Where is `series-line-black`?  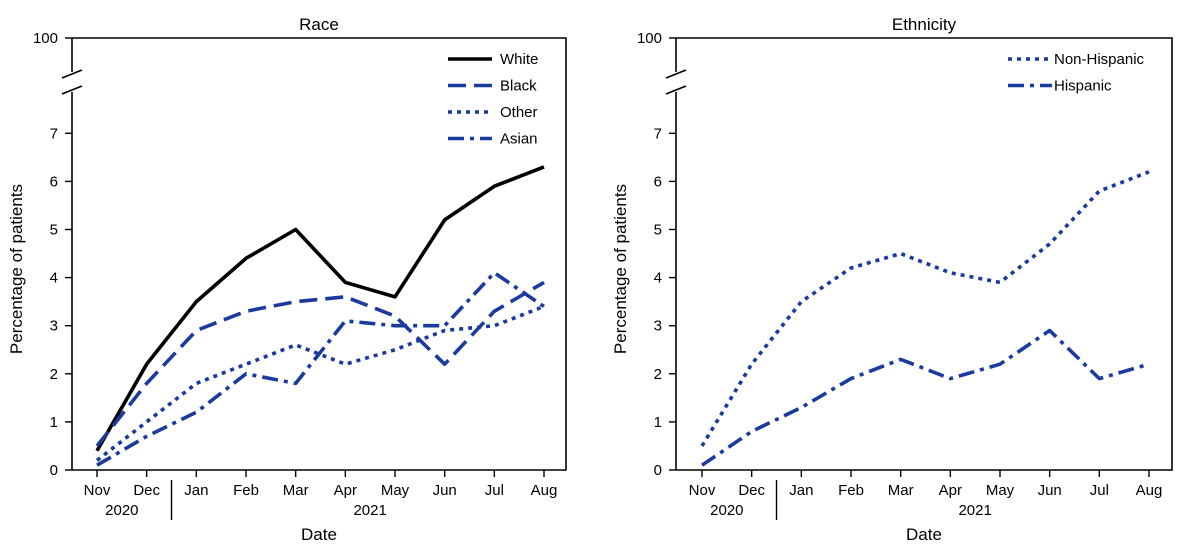 series-line-black is located at coordinates (320, 364).